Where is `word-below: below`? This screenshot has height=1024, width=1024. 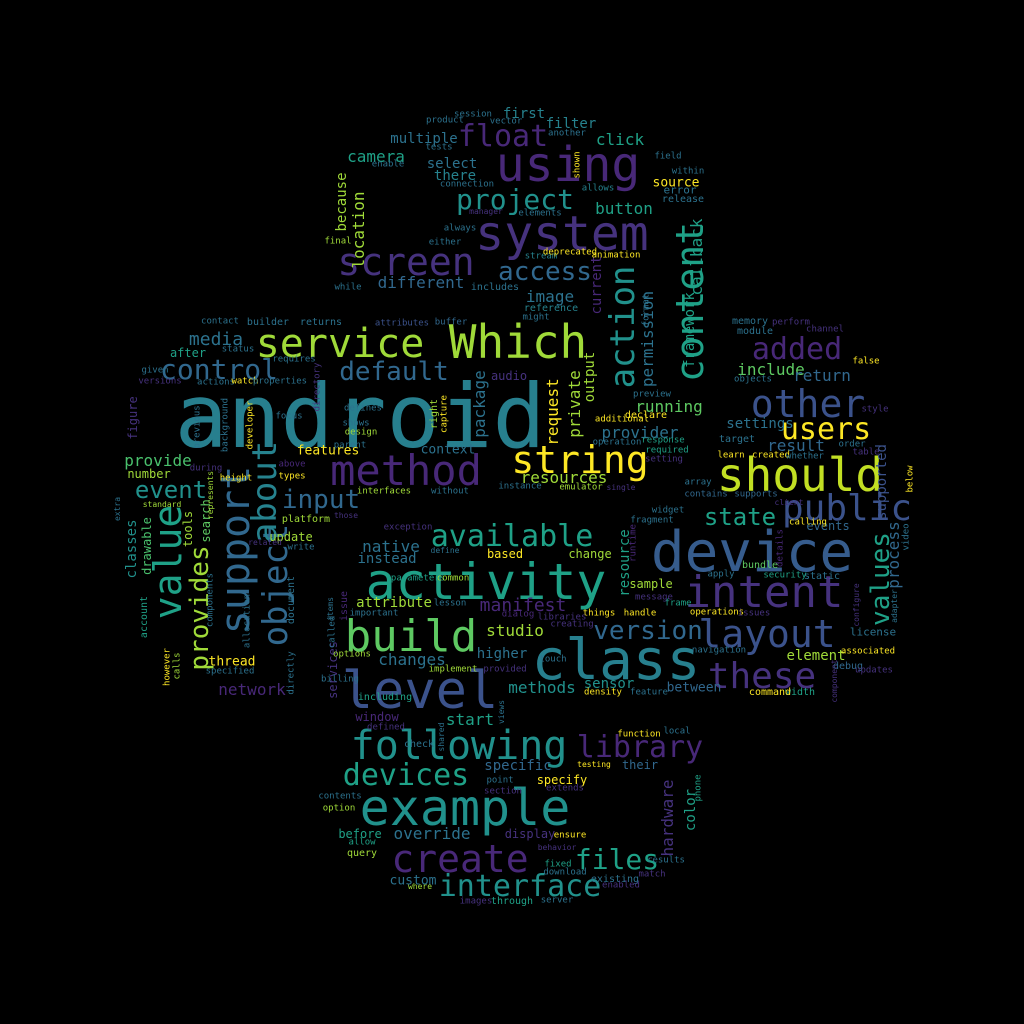 word-below: below is located at coordinates (910, 479).